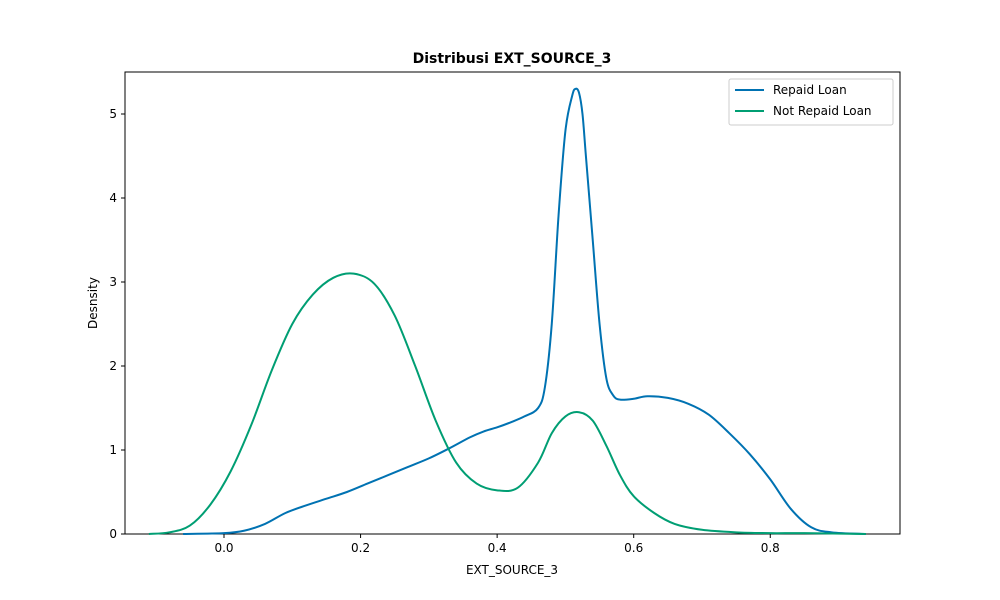 This screenshot has height=600, width=1000. I want to click on y-tick-label: 1, so click(113, 450).